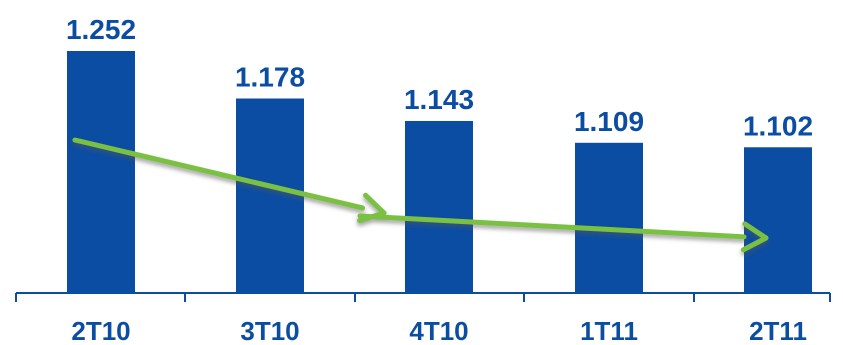  I want to click on data-label-4t10: 1.143, so click(439, 99).